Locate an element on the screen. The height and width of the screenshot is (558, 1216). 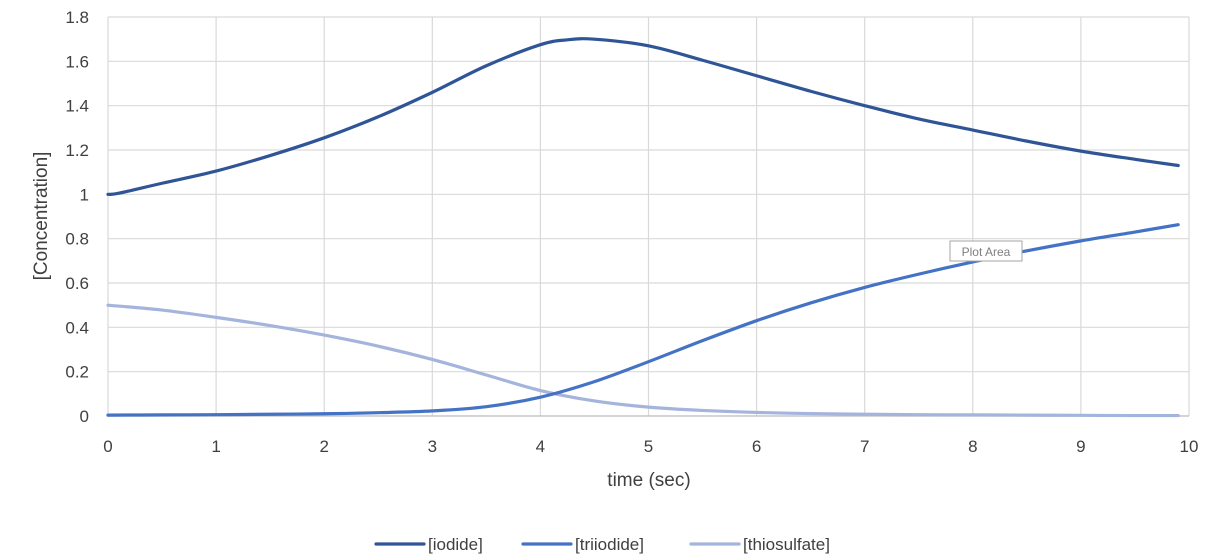
legend-item-thiosulfate: [thiosulfate] is located at coordinates (759, 544).